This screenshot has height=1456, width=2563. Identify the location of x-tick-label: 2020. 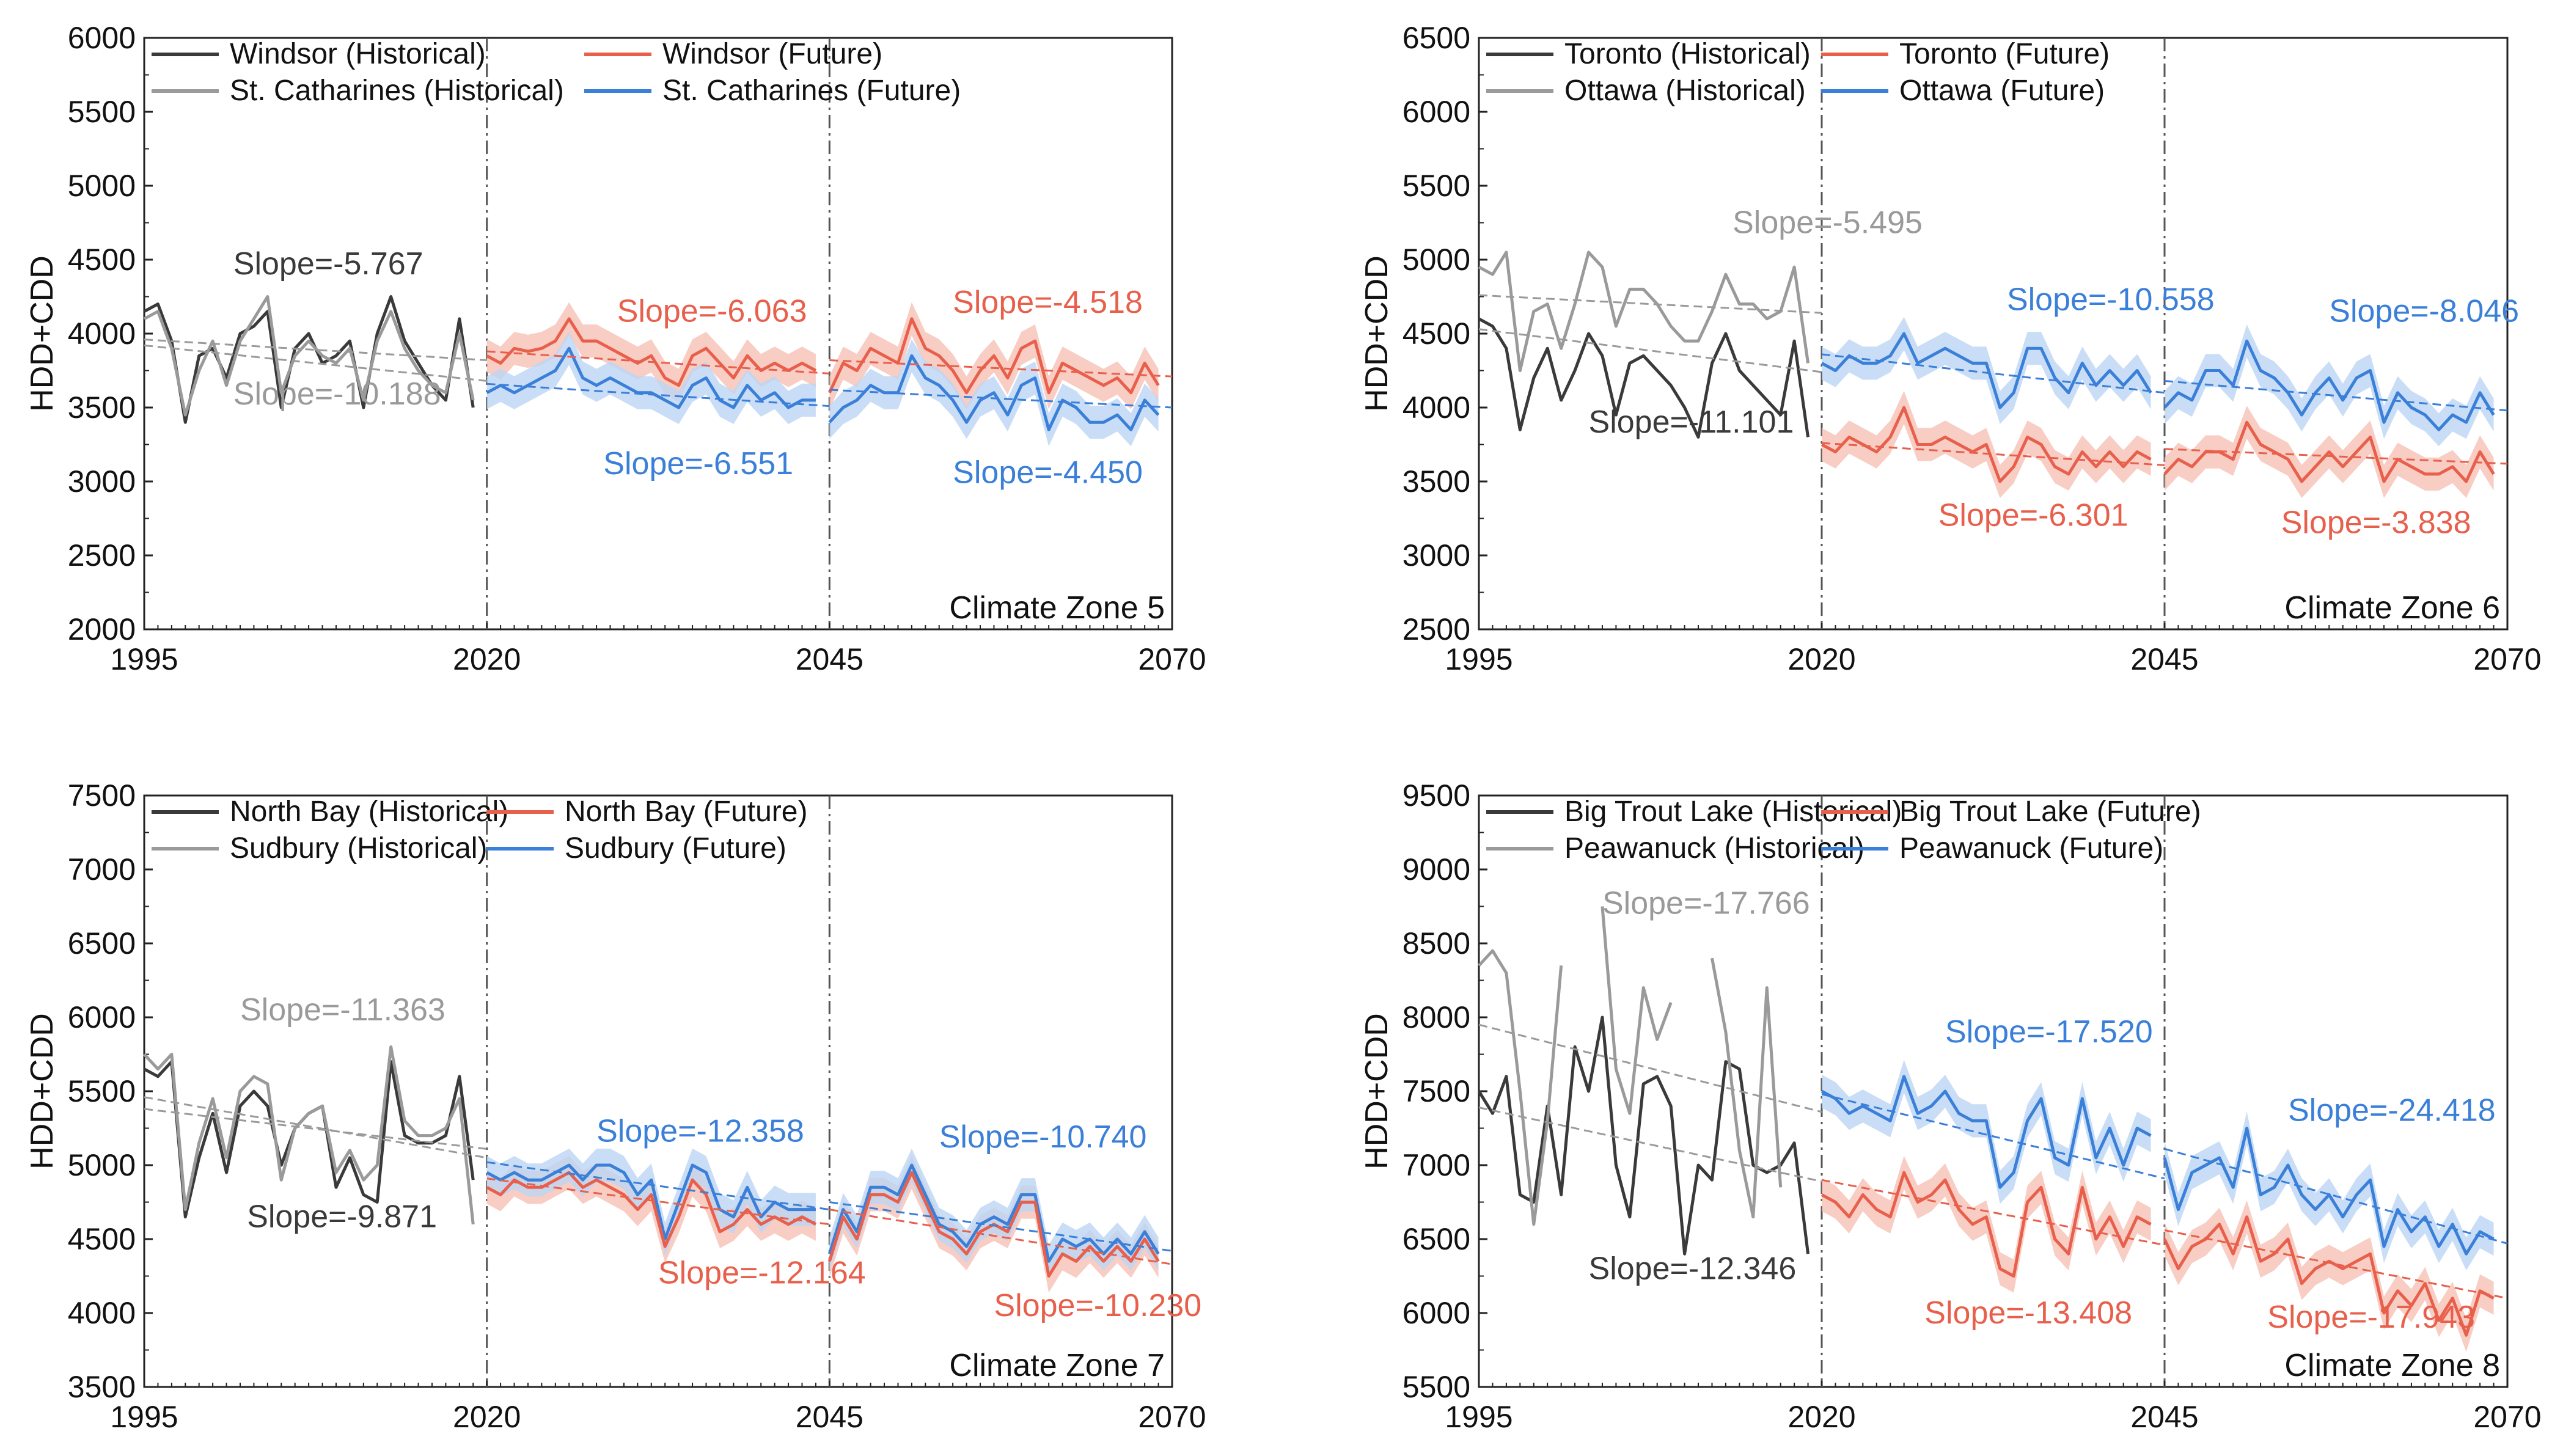
(487, 659).